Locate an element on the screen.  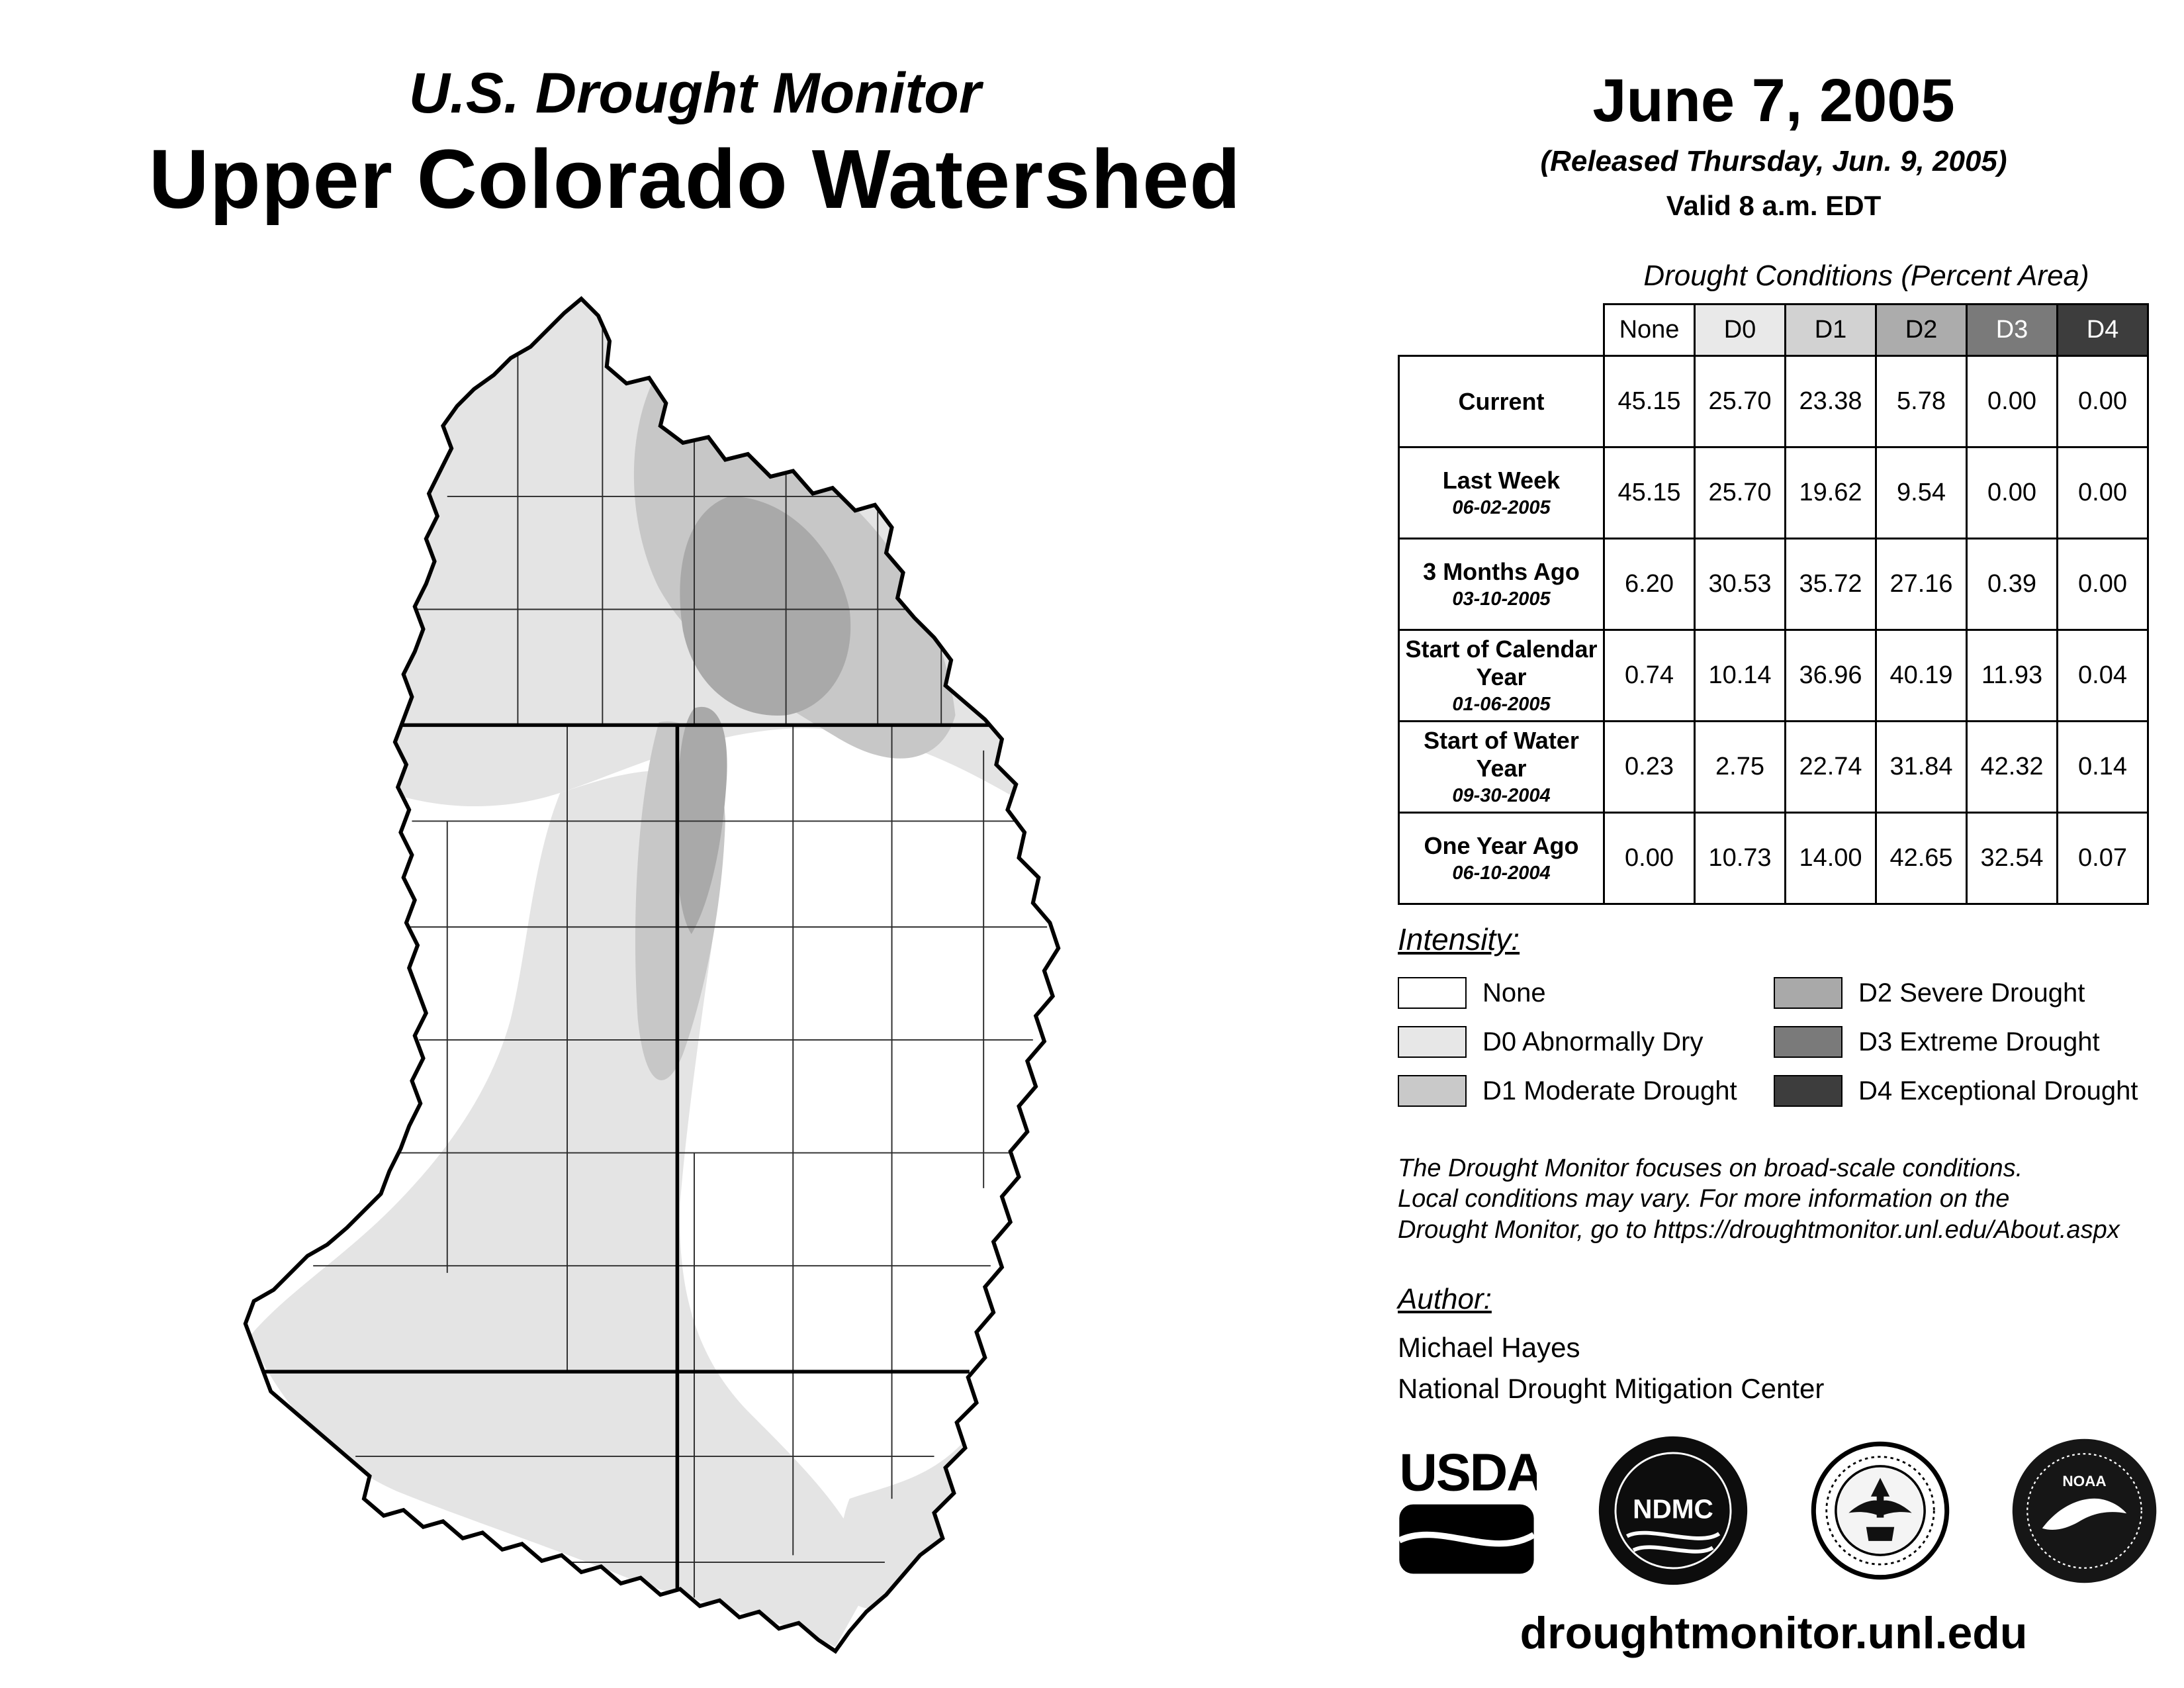
row-label: Start of Water Year is located at coordinates (1501, 754).